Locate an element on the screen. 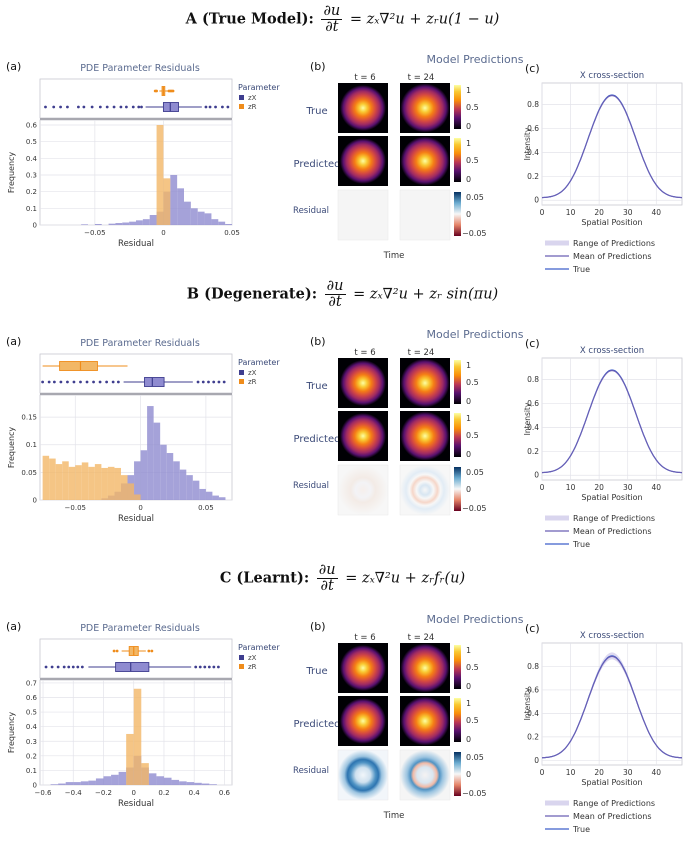  x-tick-label: 40 is located at coordinates (657, 487).